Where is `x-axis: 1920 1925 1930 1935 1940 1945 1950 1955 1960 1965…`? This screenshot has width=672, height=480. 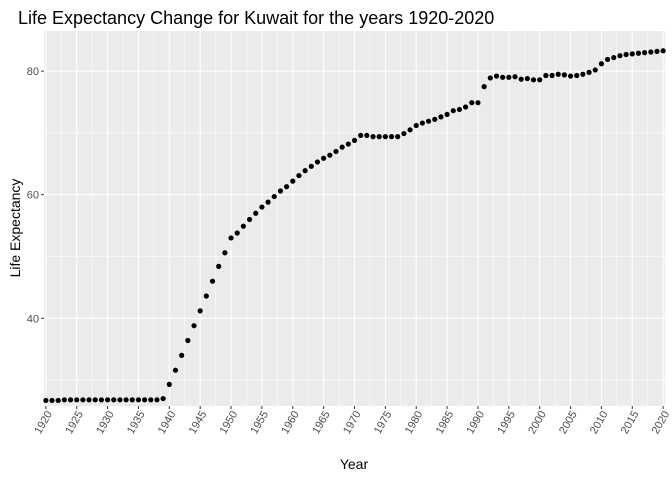 x-axis: 1920 1925 1930 1935 1940 1945 1950 1955 1960 1965… is located at coordinates (352, 421).